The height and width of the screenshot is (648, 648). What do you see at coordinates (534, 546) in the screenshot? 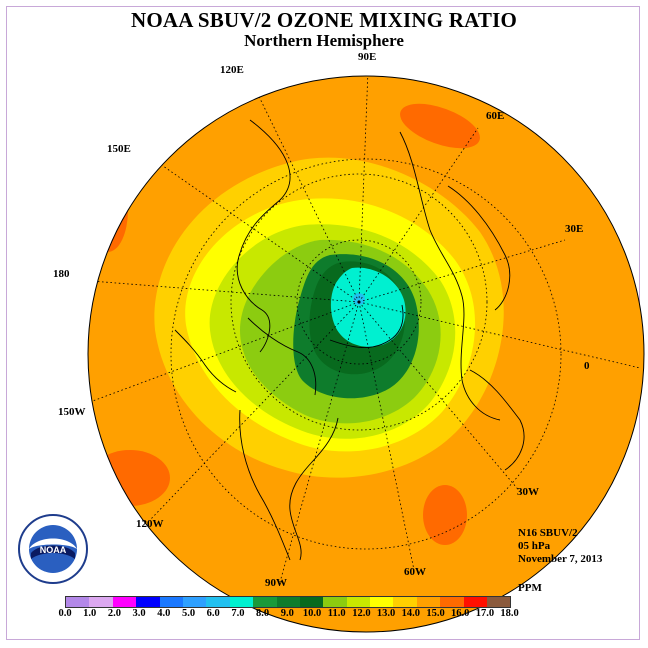
I see `pressure-label: 05 hPa` at bounding box center [534, 546].